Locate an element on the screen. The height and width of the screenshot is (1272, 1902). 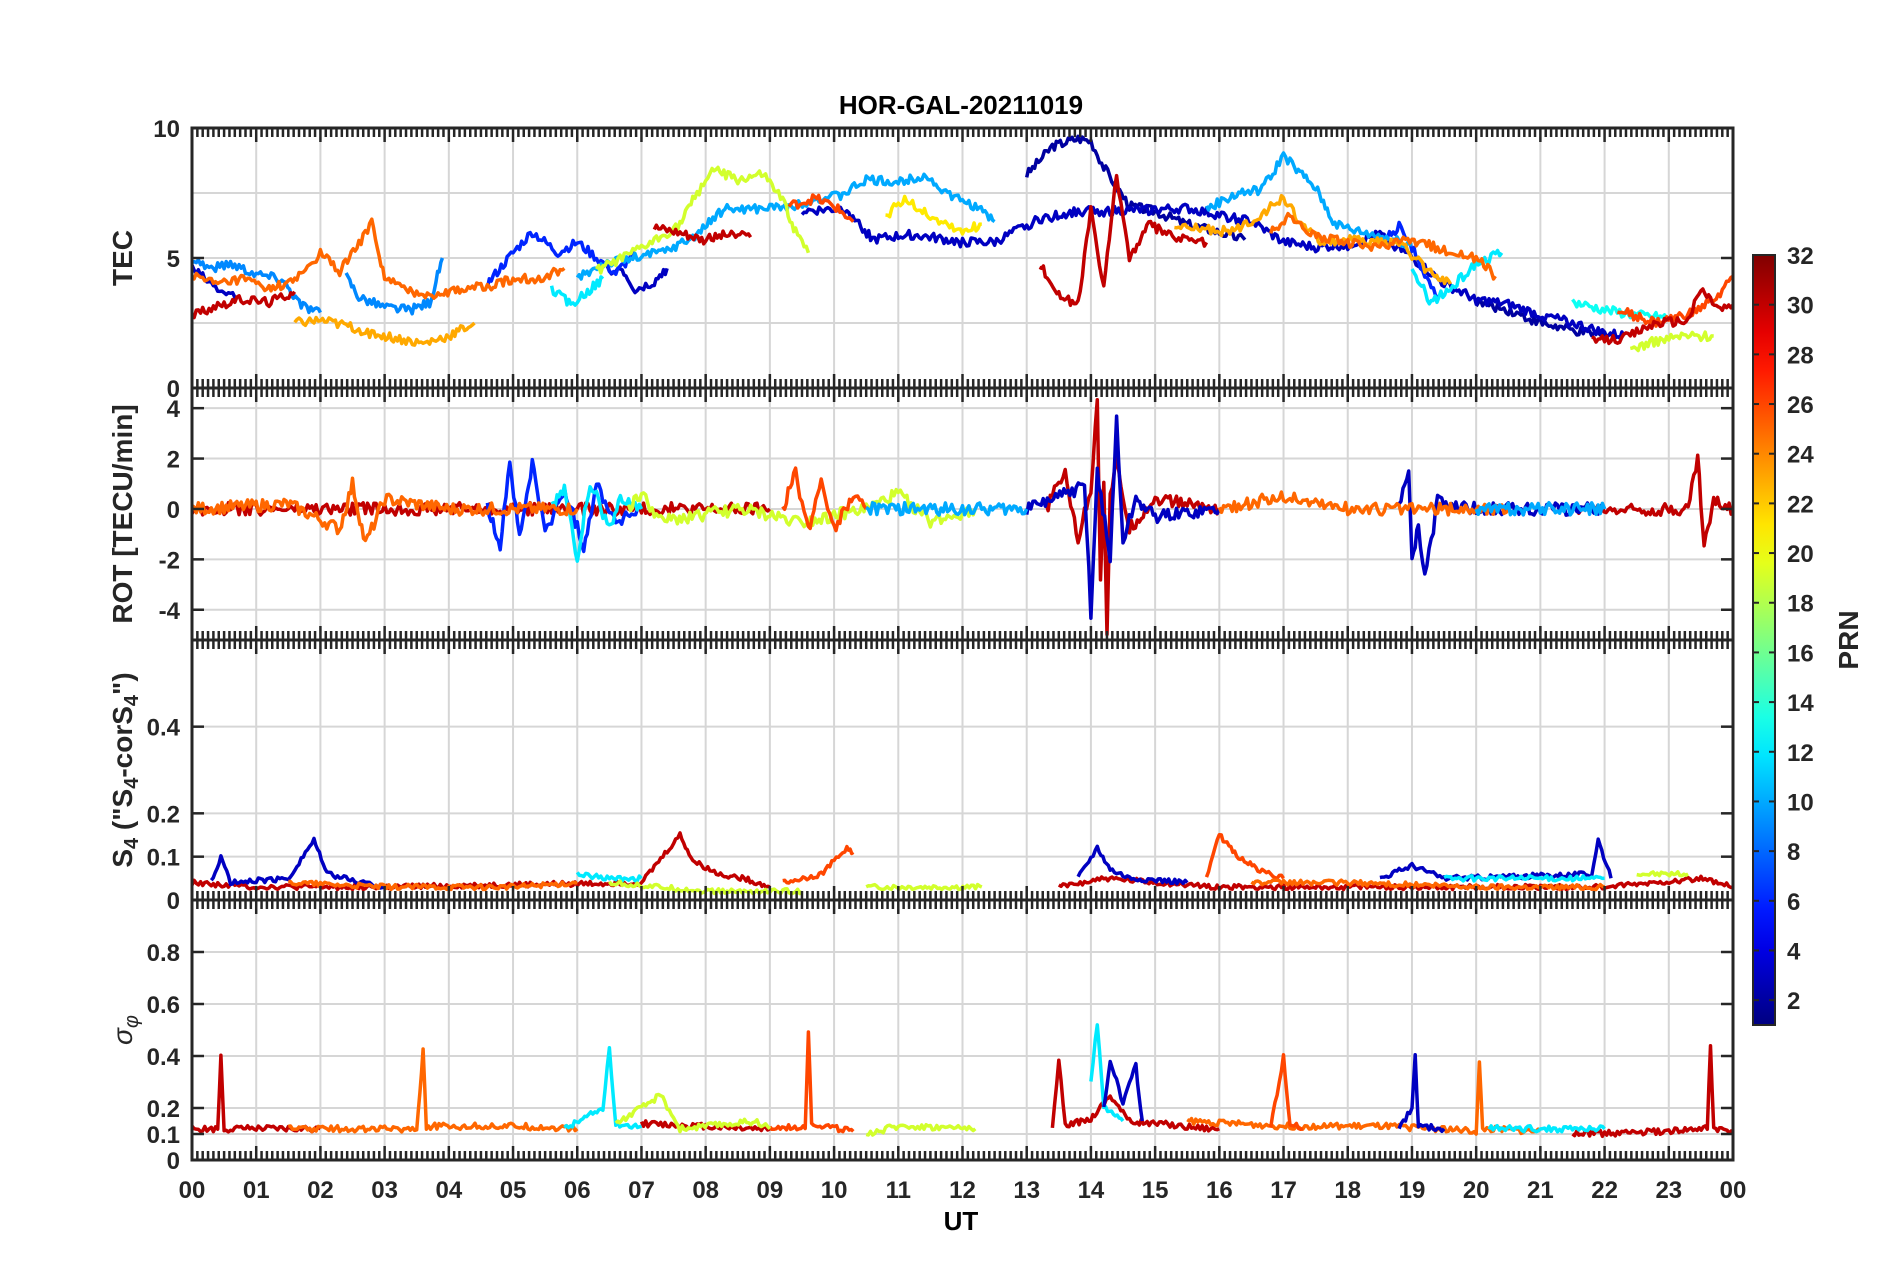
colorbar-tick-label: 8 is located at coordinates (1793, 852).